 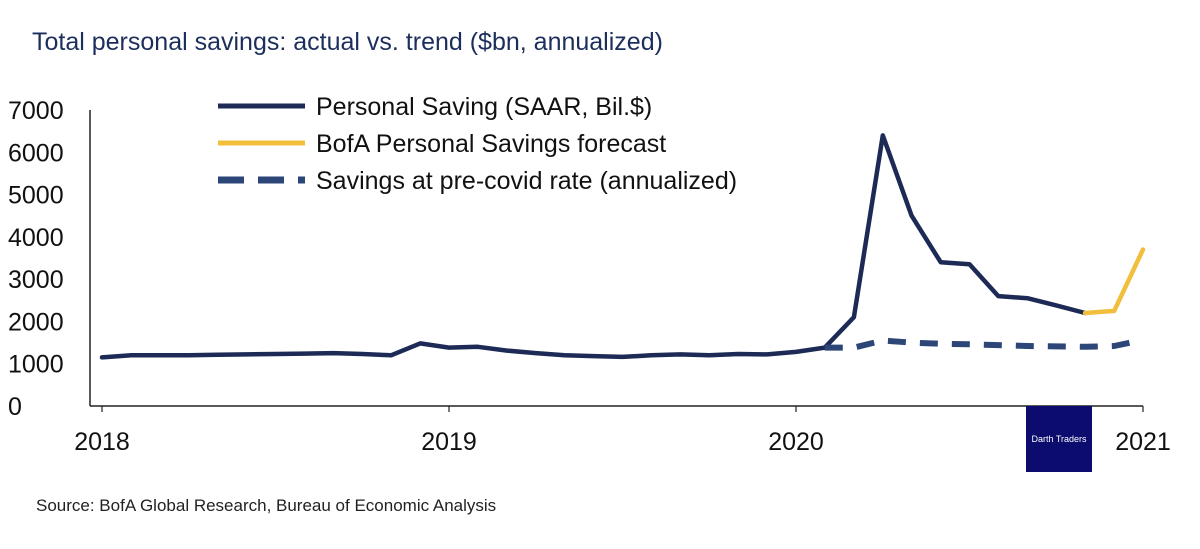 What do you see at coordinates (984, 344) in the screenshot?
I see `series-line-savings-at-pre-covid-rate-annualized` at bounding box center [984, 344].